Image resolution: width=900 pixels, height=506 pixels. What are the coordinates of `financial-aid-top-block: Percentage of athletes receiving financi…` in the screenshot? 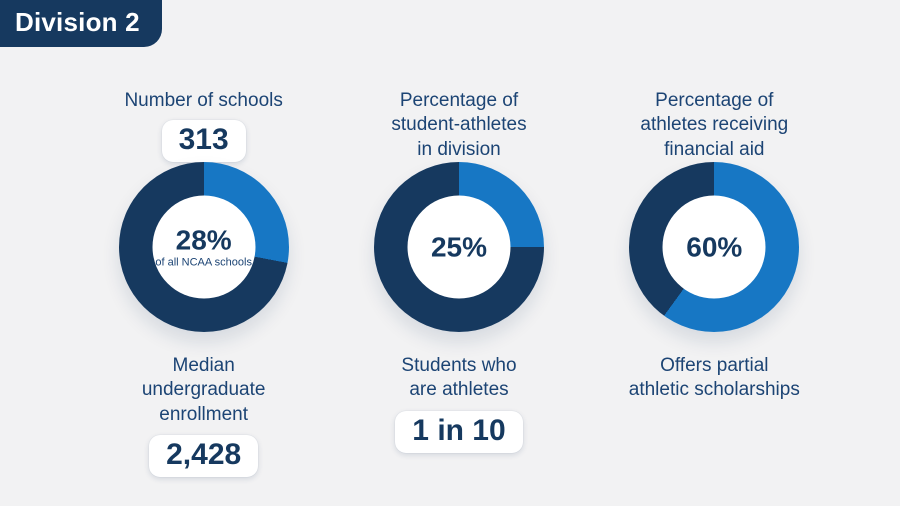 It's located at (714, 113).